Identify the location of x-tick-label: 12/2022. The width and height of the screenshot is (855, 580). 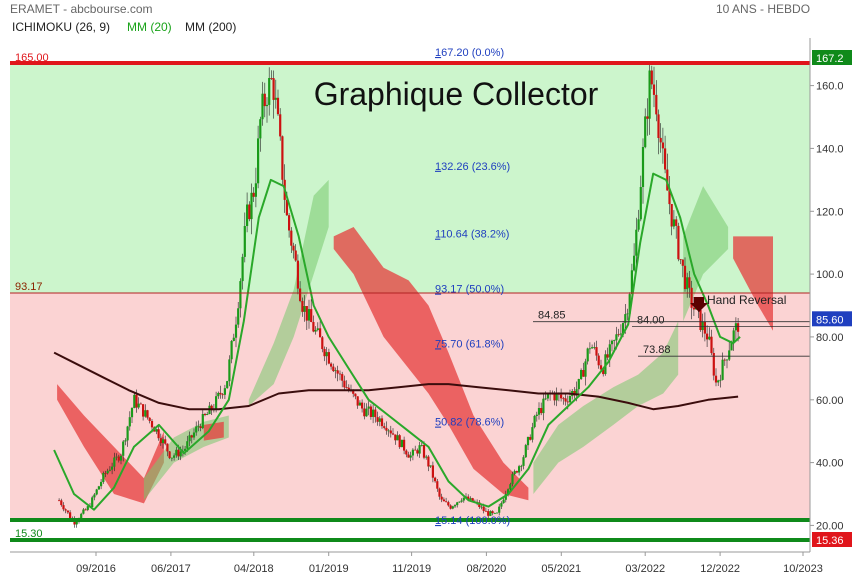
(720, 569).